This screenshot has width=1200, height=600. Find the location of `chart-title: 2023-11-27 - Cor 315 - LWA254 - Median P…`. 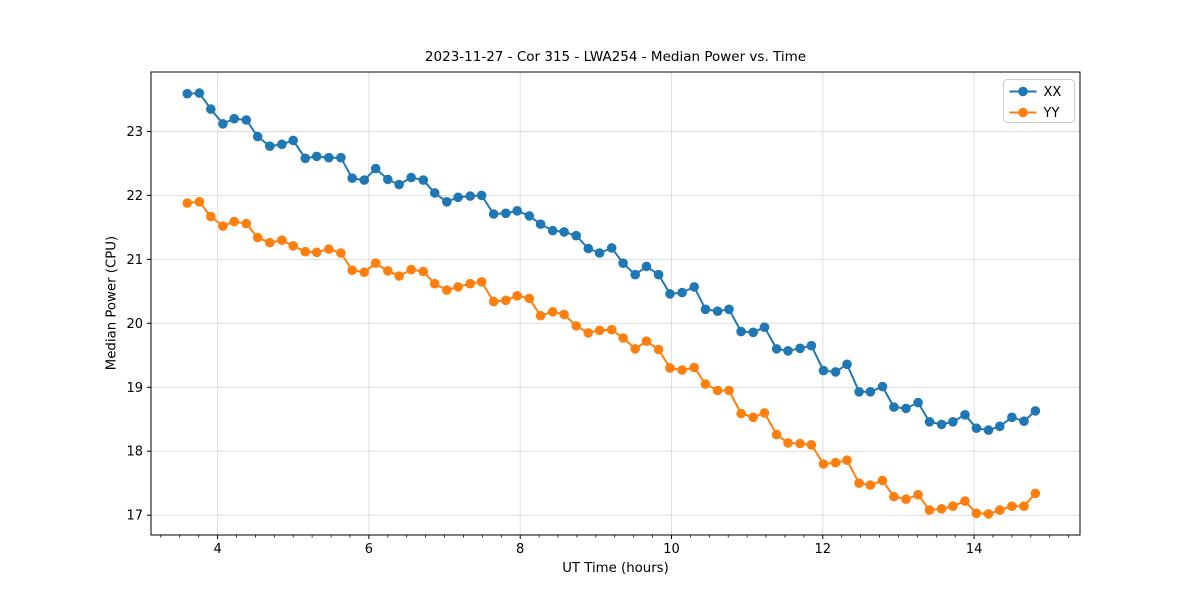

chart-title: 2023-11-27 - Cor 315 - LWA254 - Median P… is located at coordinates (615, 57).